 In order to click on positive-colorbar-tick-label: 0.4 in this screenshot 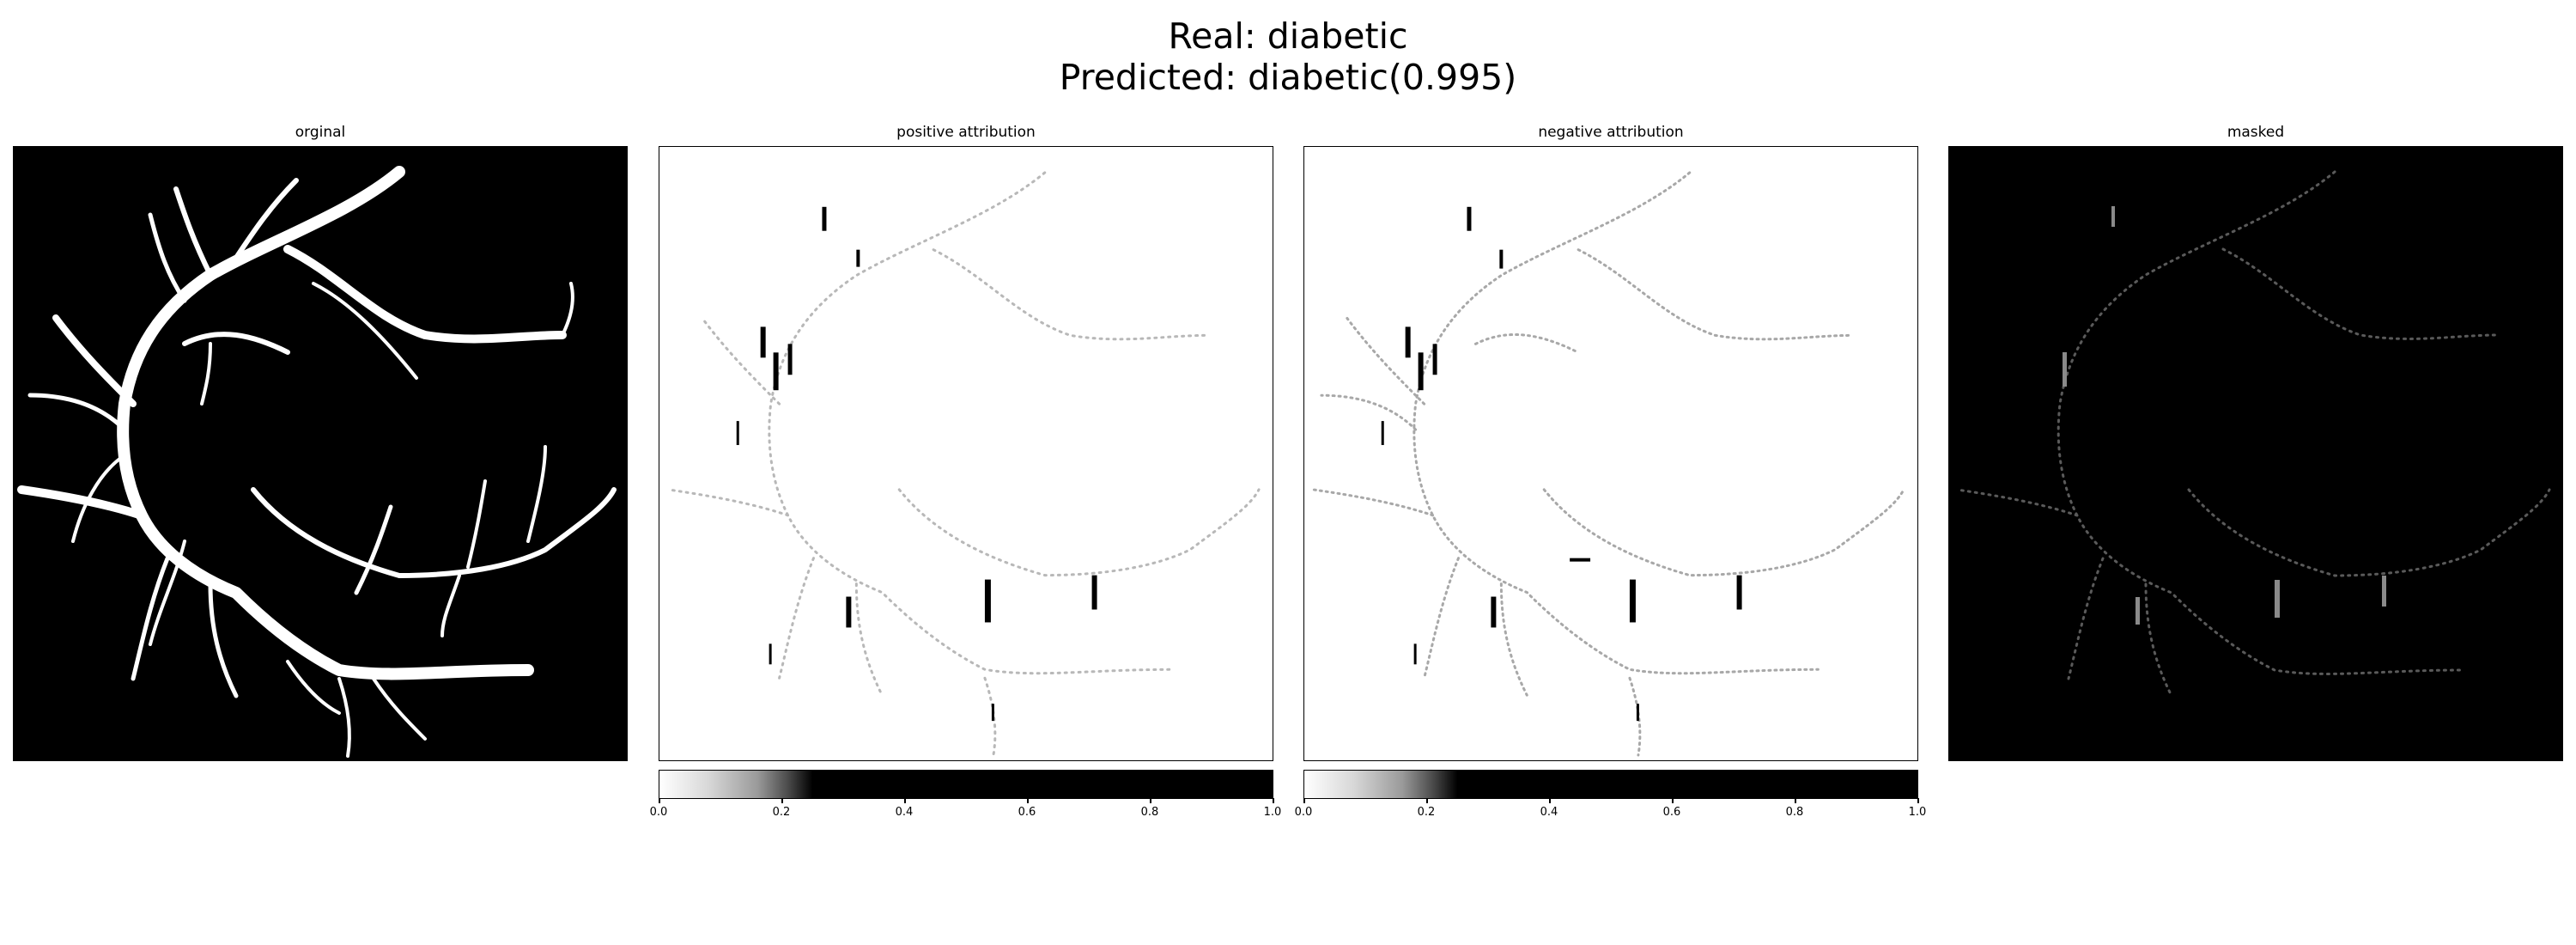, I will do `click(904, 812)`.